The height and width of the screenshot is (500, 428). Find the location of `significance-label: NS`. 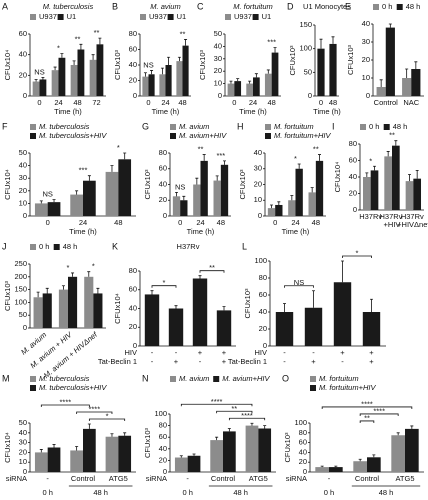

significance-label: NS is located at coordinates (180, 186).